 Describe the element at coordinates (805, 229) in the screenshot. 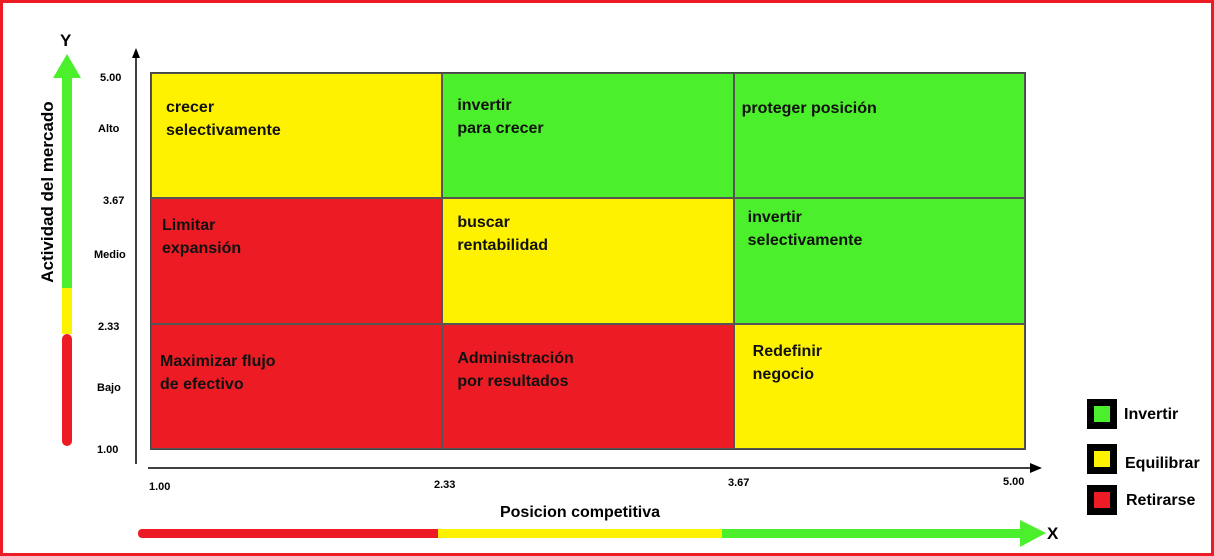

I see `cell-label: invertir selectivamente` at that location.